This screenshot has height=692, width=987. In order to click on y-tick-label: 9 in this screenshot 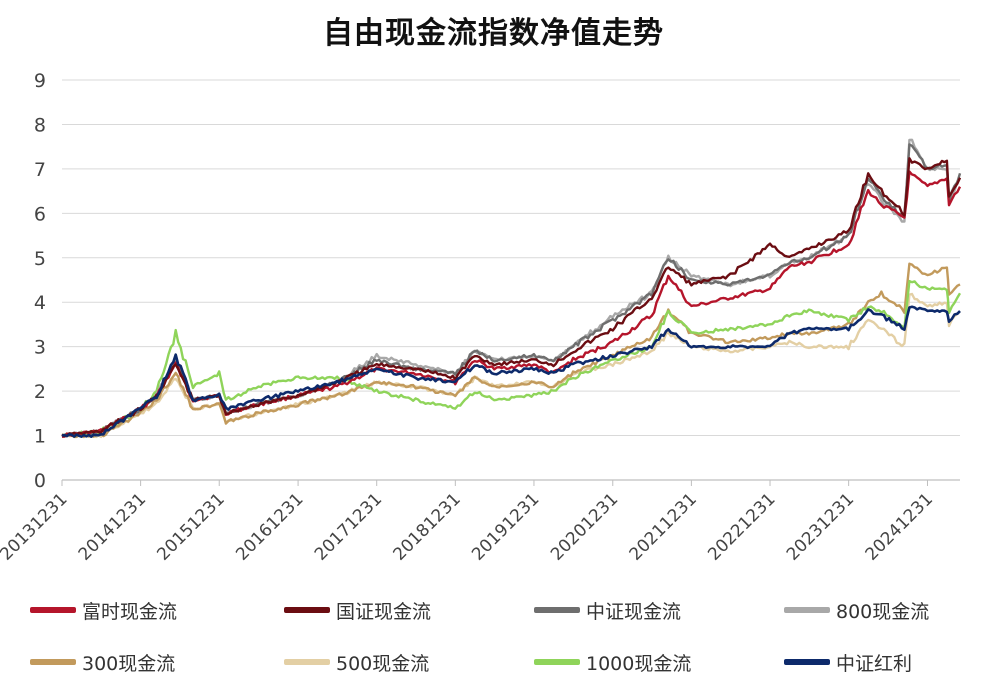, I will do `click(40, 81)`.